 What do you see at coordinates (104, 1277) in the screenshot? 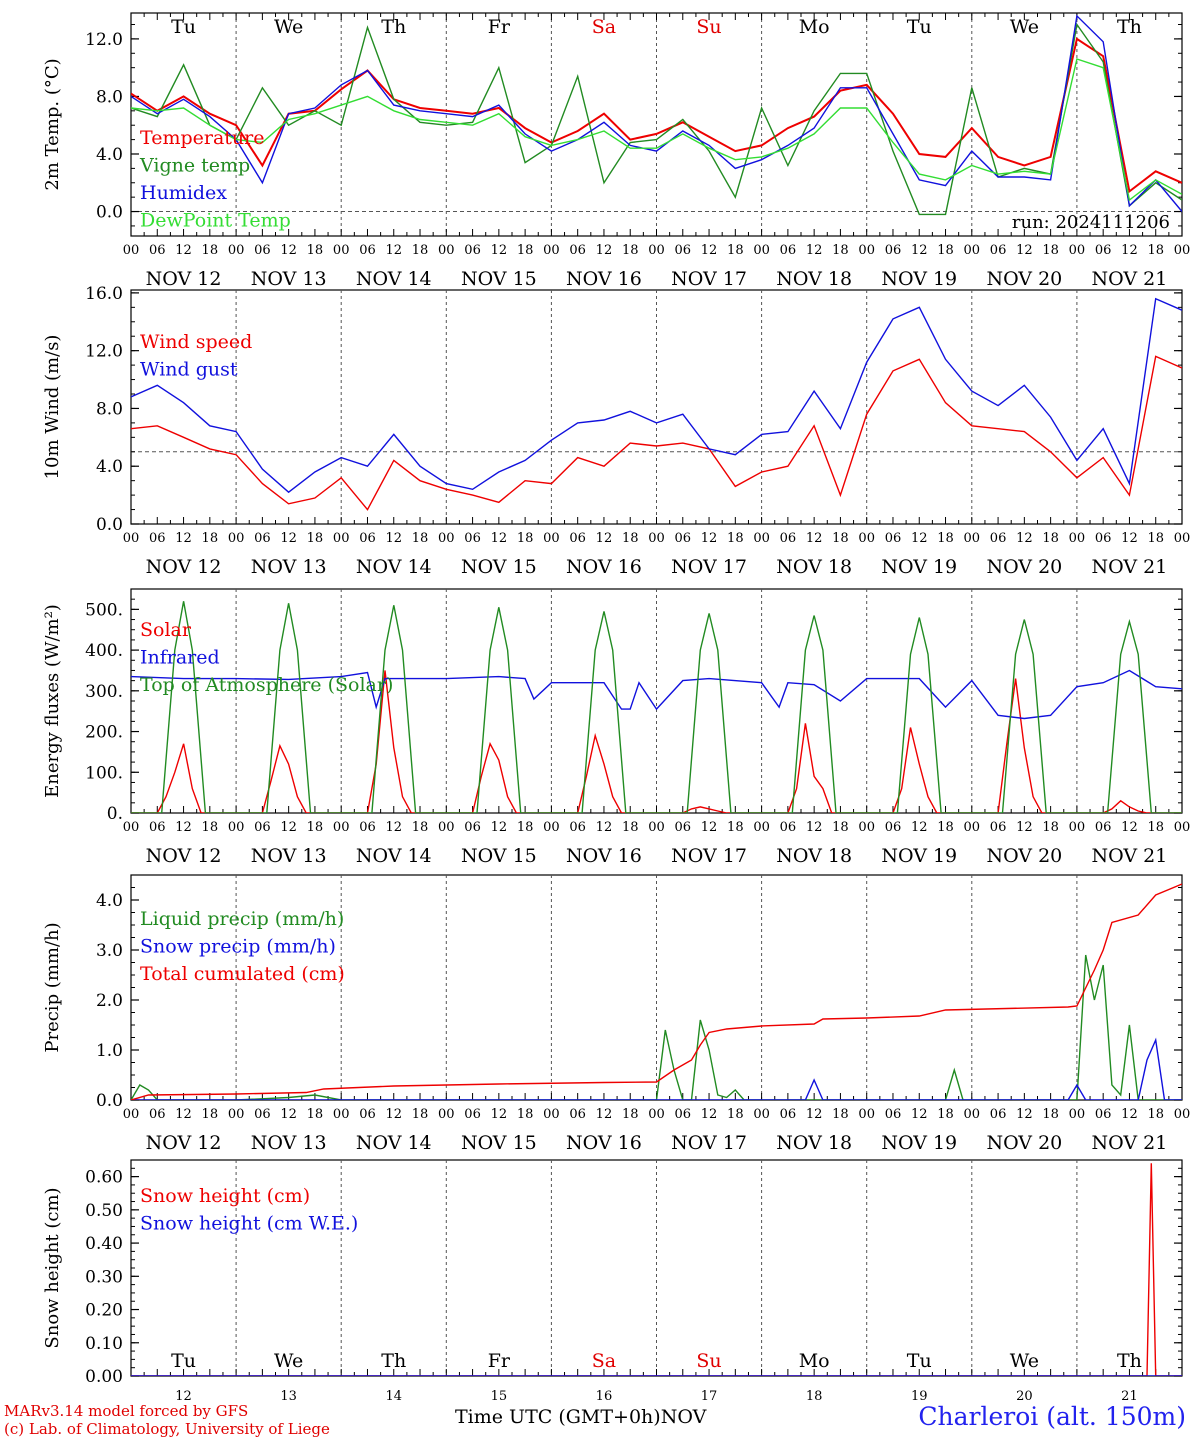
I see `y-tick-label: 0.30` at bounding box center [104, 1277].